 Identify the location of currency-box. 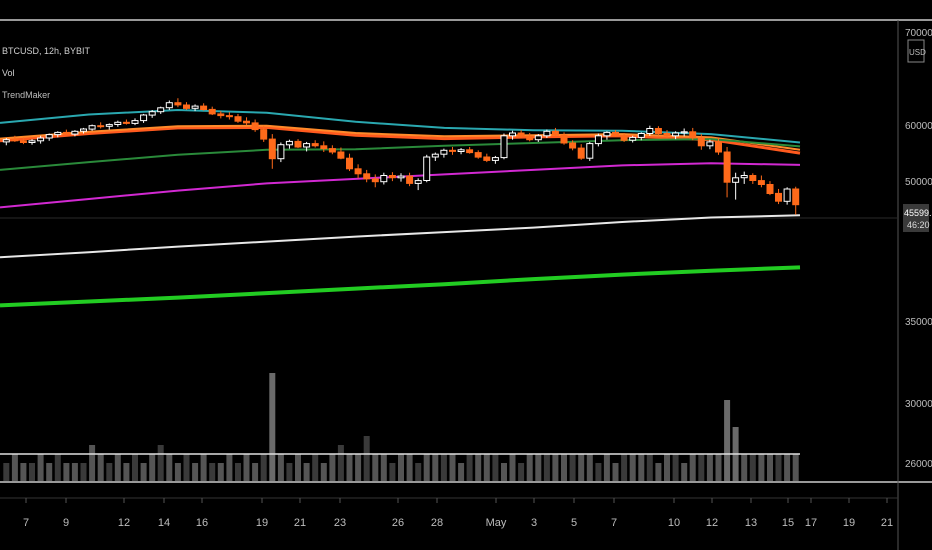
(916, 51).